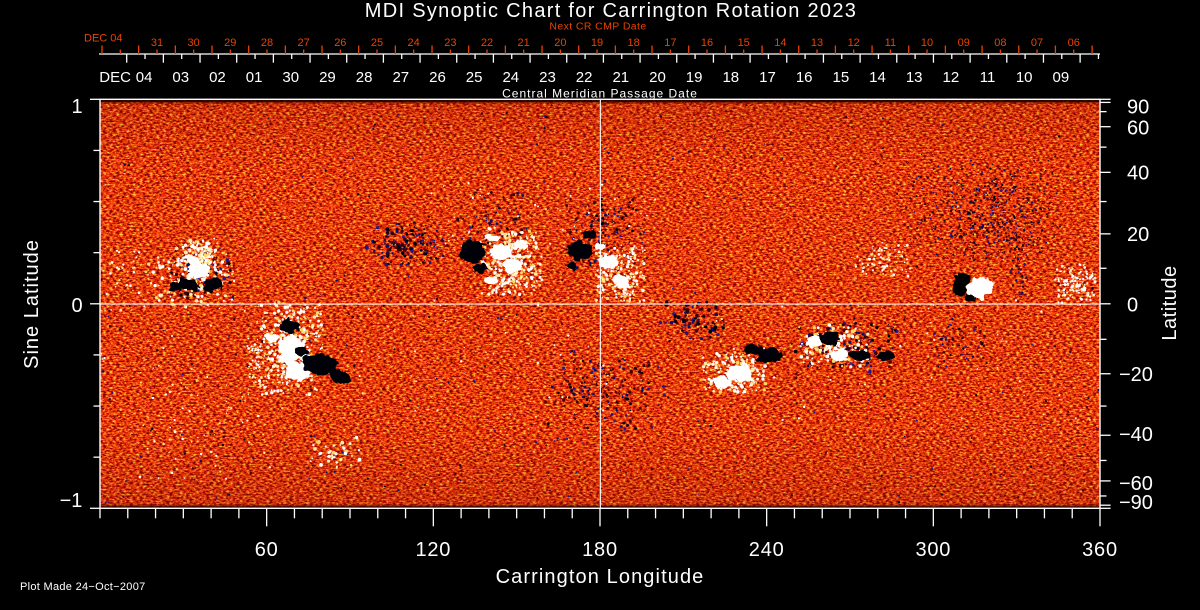  What do you see at coordinates (32, 304) in the screenshot?
I see `svg-text: Sine Latitude` at bounding box center [32, 304].